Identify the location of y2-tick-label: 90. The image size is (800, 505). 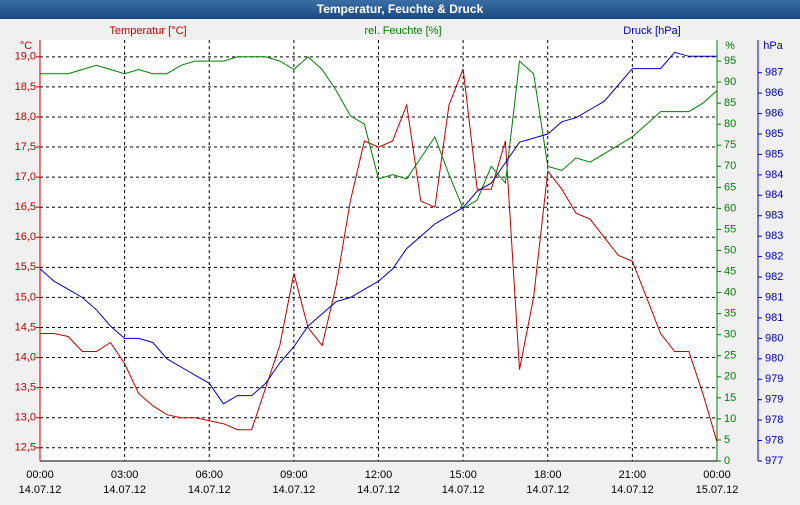
(730, 82).